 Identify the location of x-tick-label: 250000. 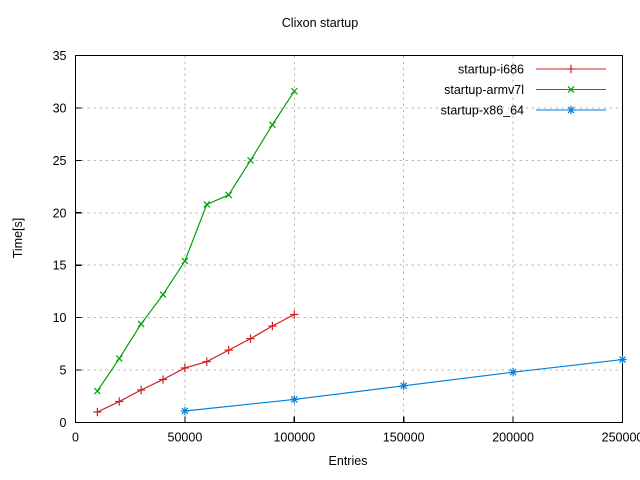
(621, 438).